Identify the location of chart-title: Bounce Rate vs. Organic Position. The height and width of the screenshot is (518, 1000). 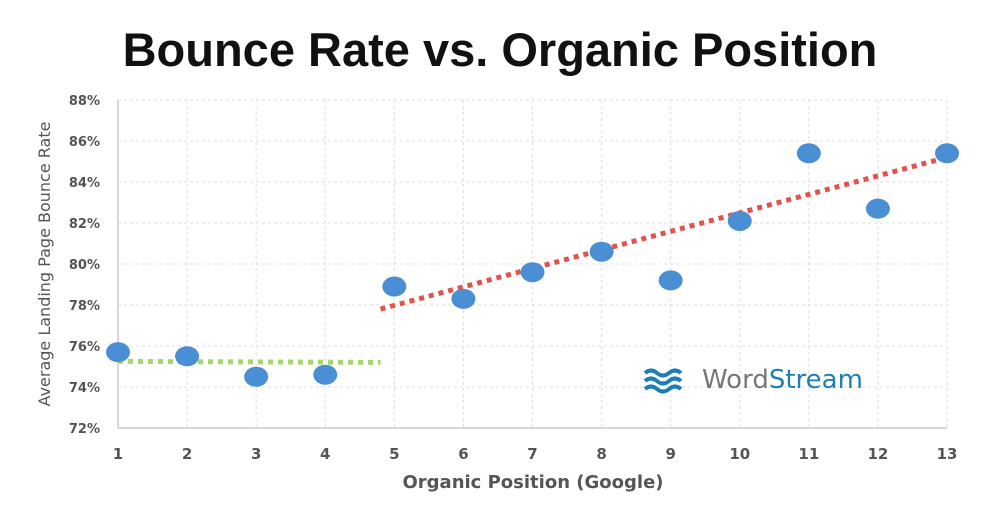
(500, 49).